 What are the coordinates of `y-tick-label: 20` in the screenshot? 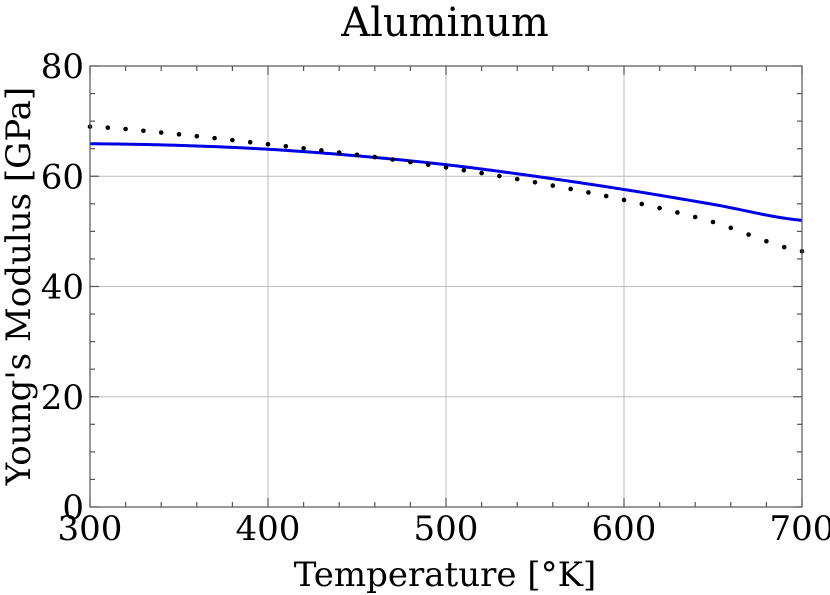 It's located at (62, 398).